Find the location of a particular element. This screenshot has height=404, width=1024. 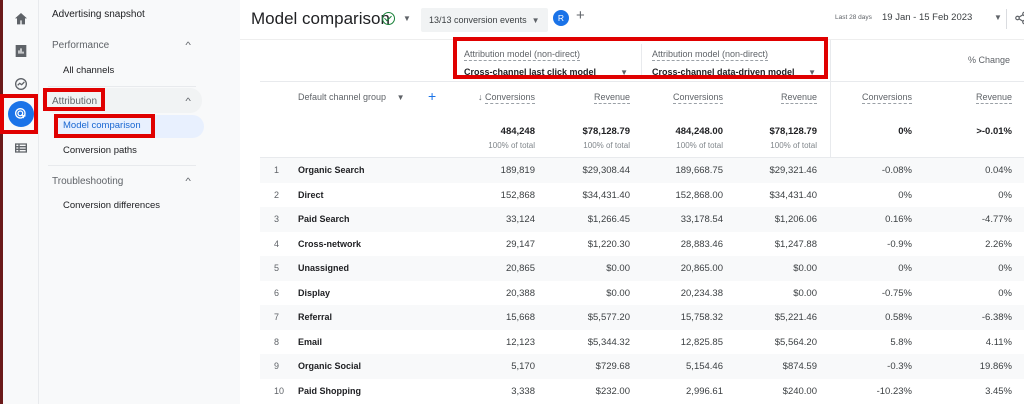

reports-icon is located at coordinates (21, 51).